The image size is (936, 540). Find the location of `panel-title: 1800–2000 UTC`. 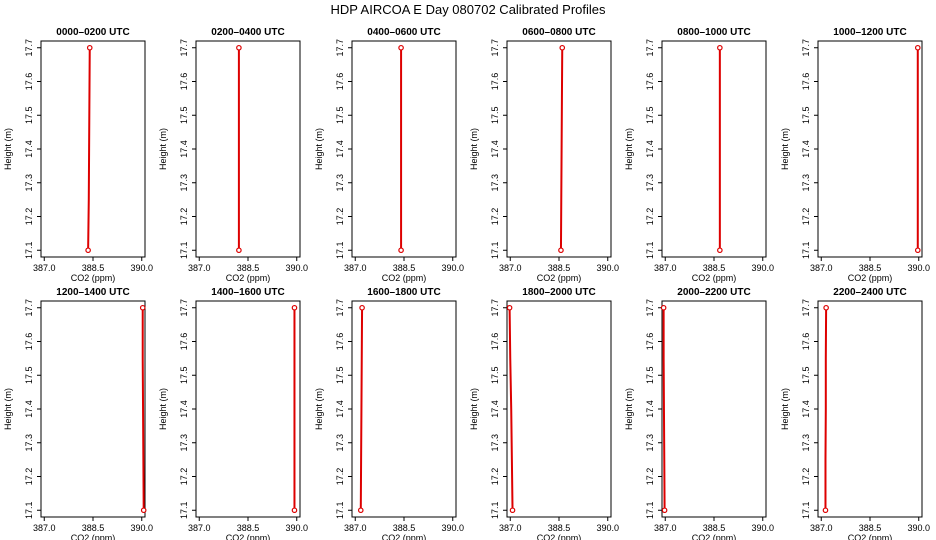

panel-title: 1800–2000 UTC is located at coordinates (558, 292).